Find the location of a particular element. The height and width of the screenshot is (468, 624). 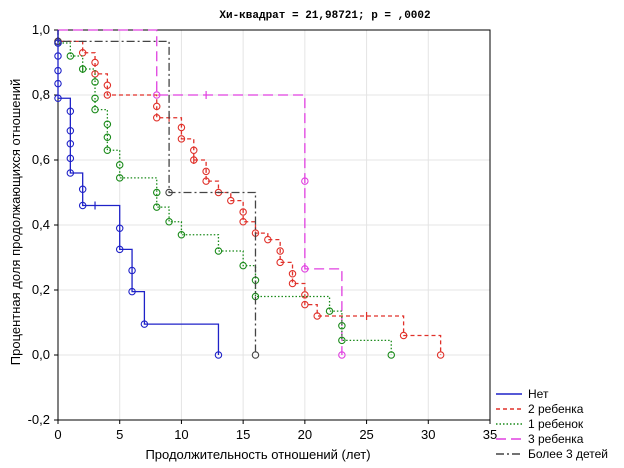

chart-title: Хи-квадрат = 21,98721; p = ,0002 is located at coordinates (324, 16).